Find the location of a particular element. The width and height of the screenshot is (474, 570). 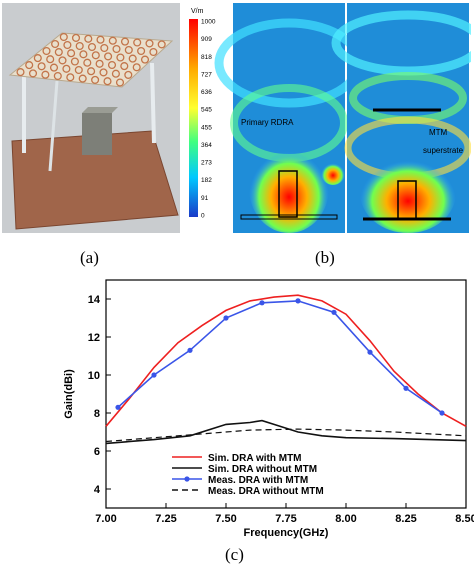

primary-rdra-label: Primary RDRA is located at coordinates (267, 122).